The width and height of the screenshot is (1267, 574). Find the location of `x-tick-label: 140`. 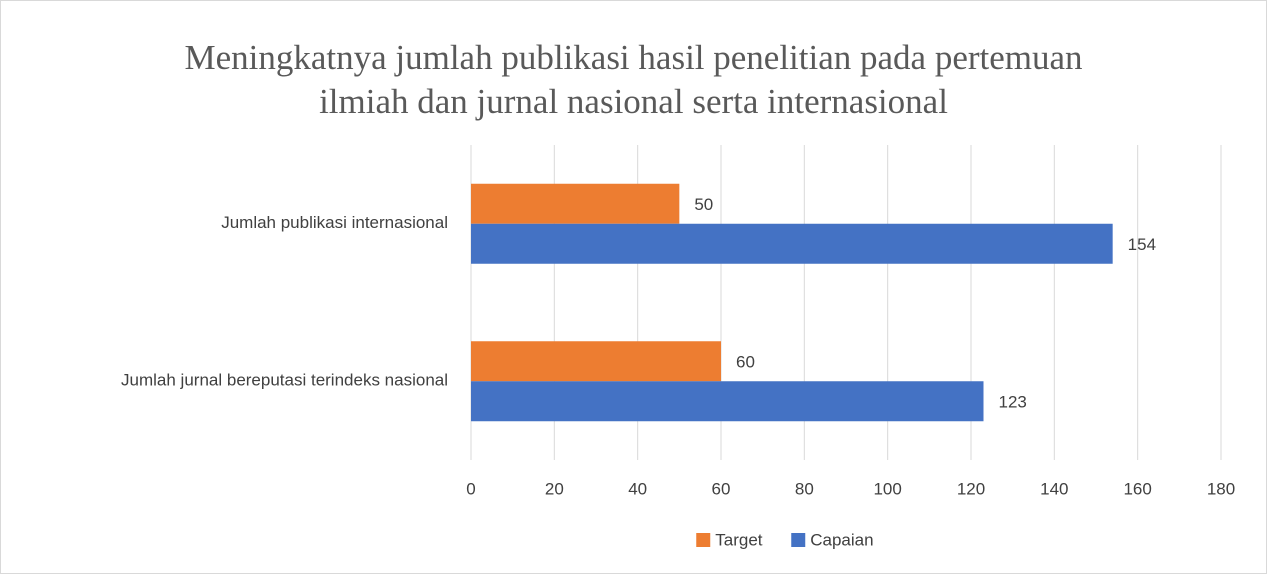

x-tick-label: 140 is located at coordinates (1054, 488).